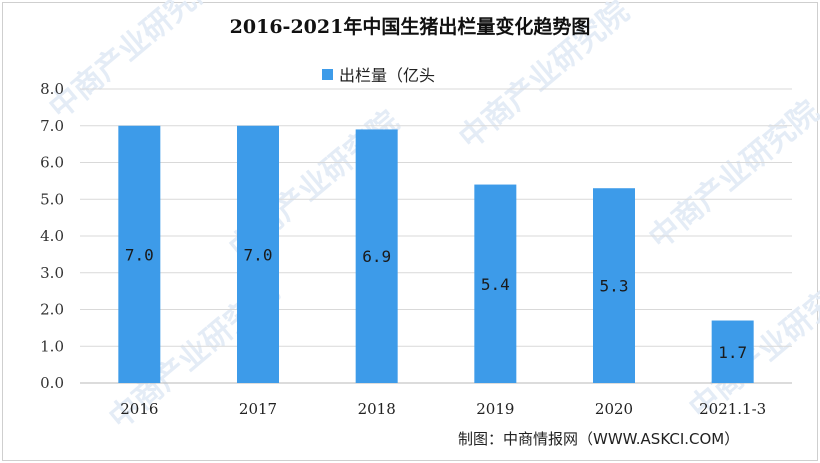  I want to click on data-label: 1.7, so click(732, 352).